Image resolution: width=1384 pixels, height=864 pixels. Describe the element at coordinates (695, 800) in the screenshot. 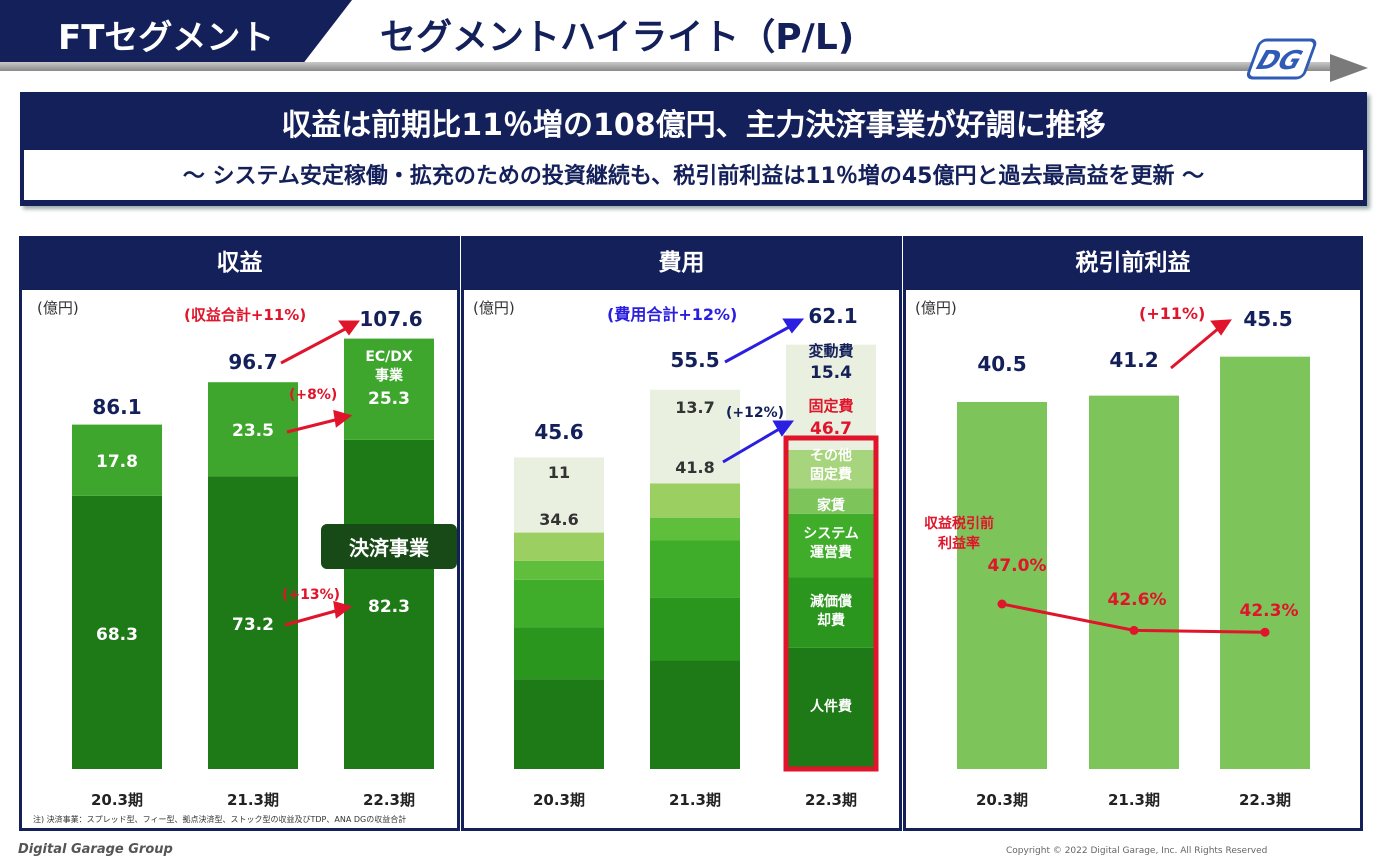

I see `cost-xlabel-2: 21.3期` at that location.